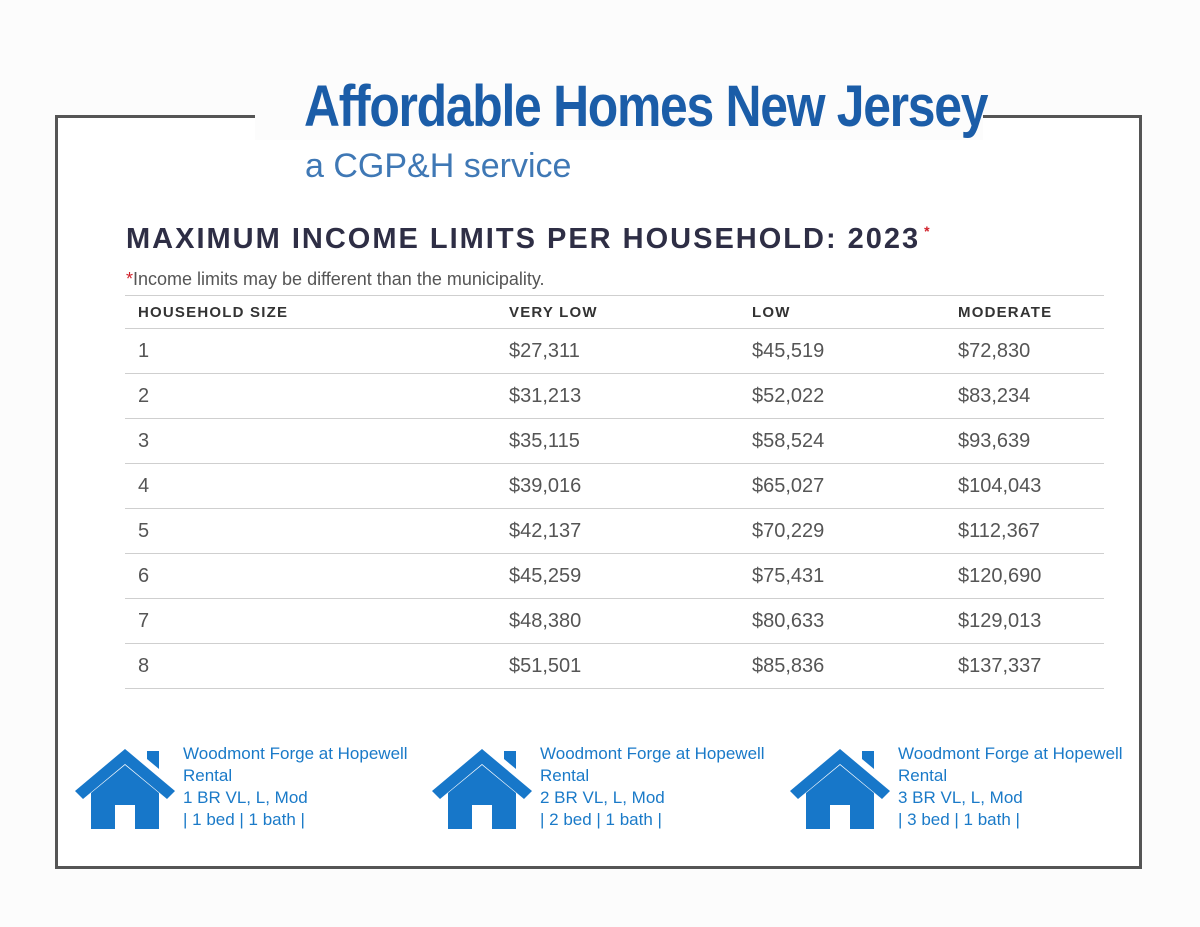  Describe the element at coordinates (855, 312) in the screenshot. I see `header-low: LOW` at that location.